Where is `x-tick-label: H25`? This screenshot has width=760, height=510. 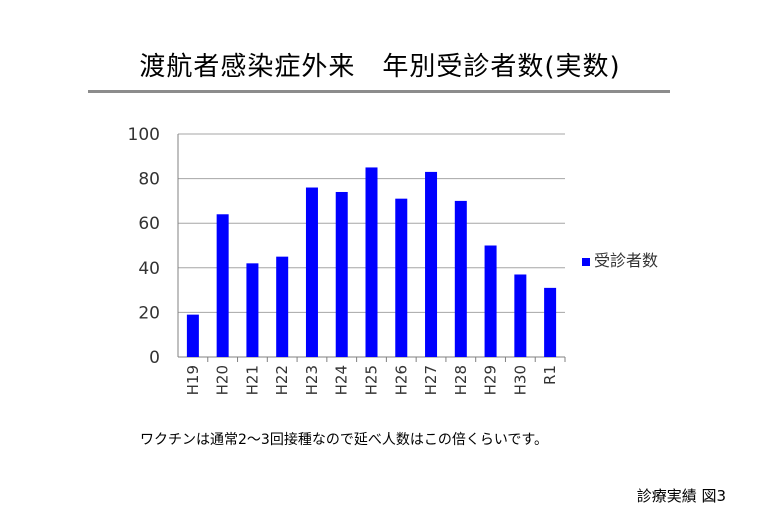
x-tick-label: H25 is located at coordinates (372, 380).